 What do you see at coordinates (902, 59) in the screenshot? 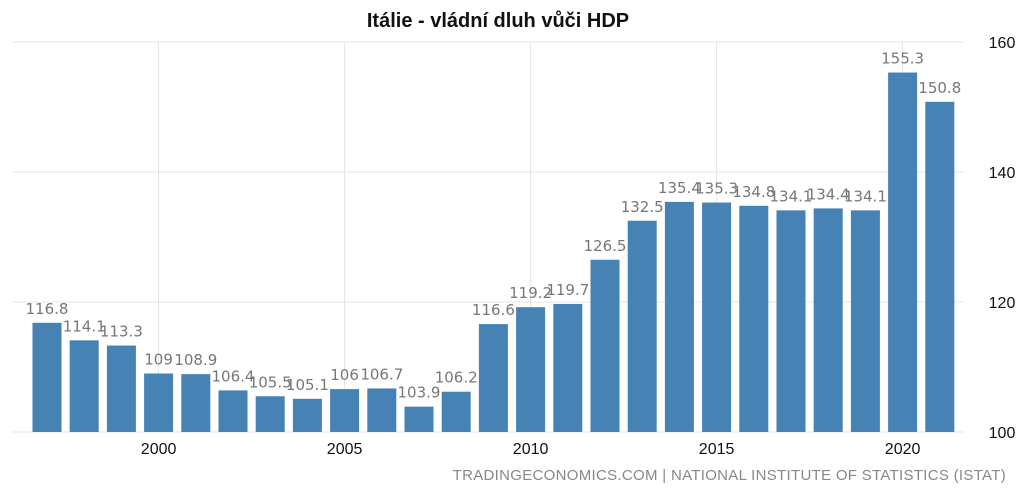
I see `data-label: 155.3` at bounding box center [902, 59].